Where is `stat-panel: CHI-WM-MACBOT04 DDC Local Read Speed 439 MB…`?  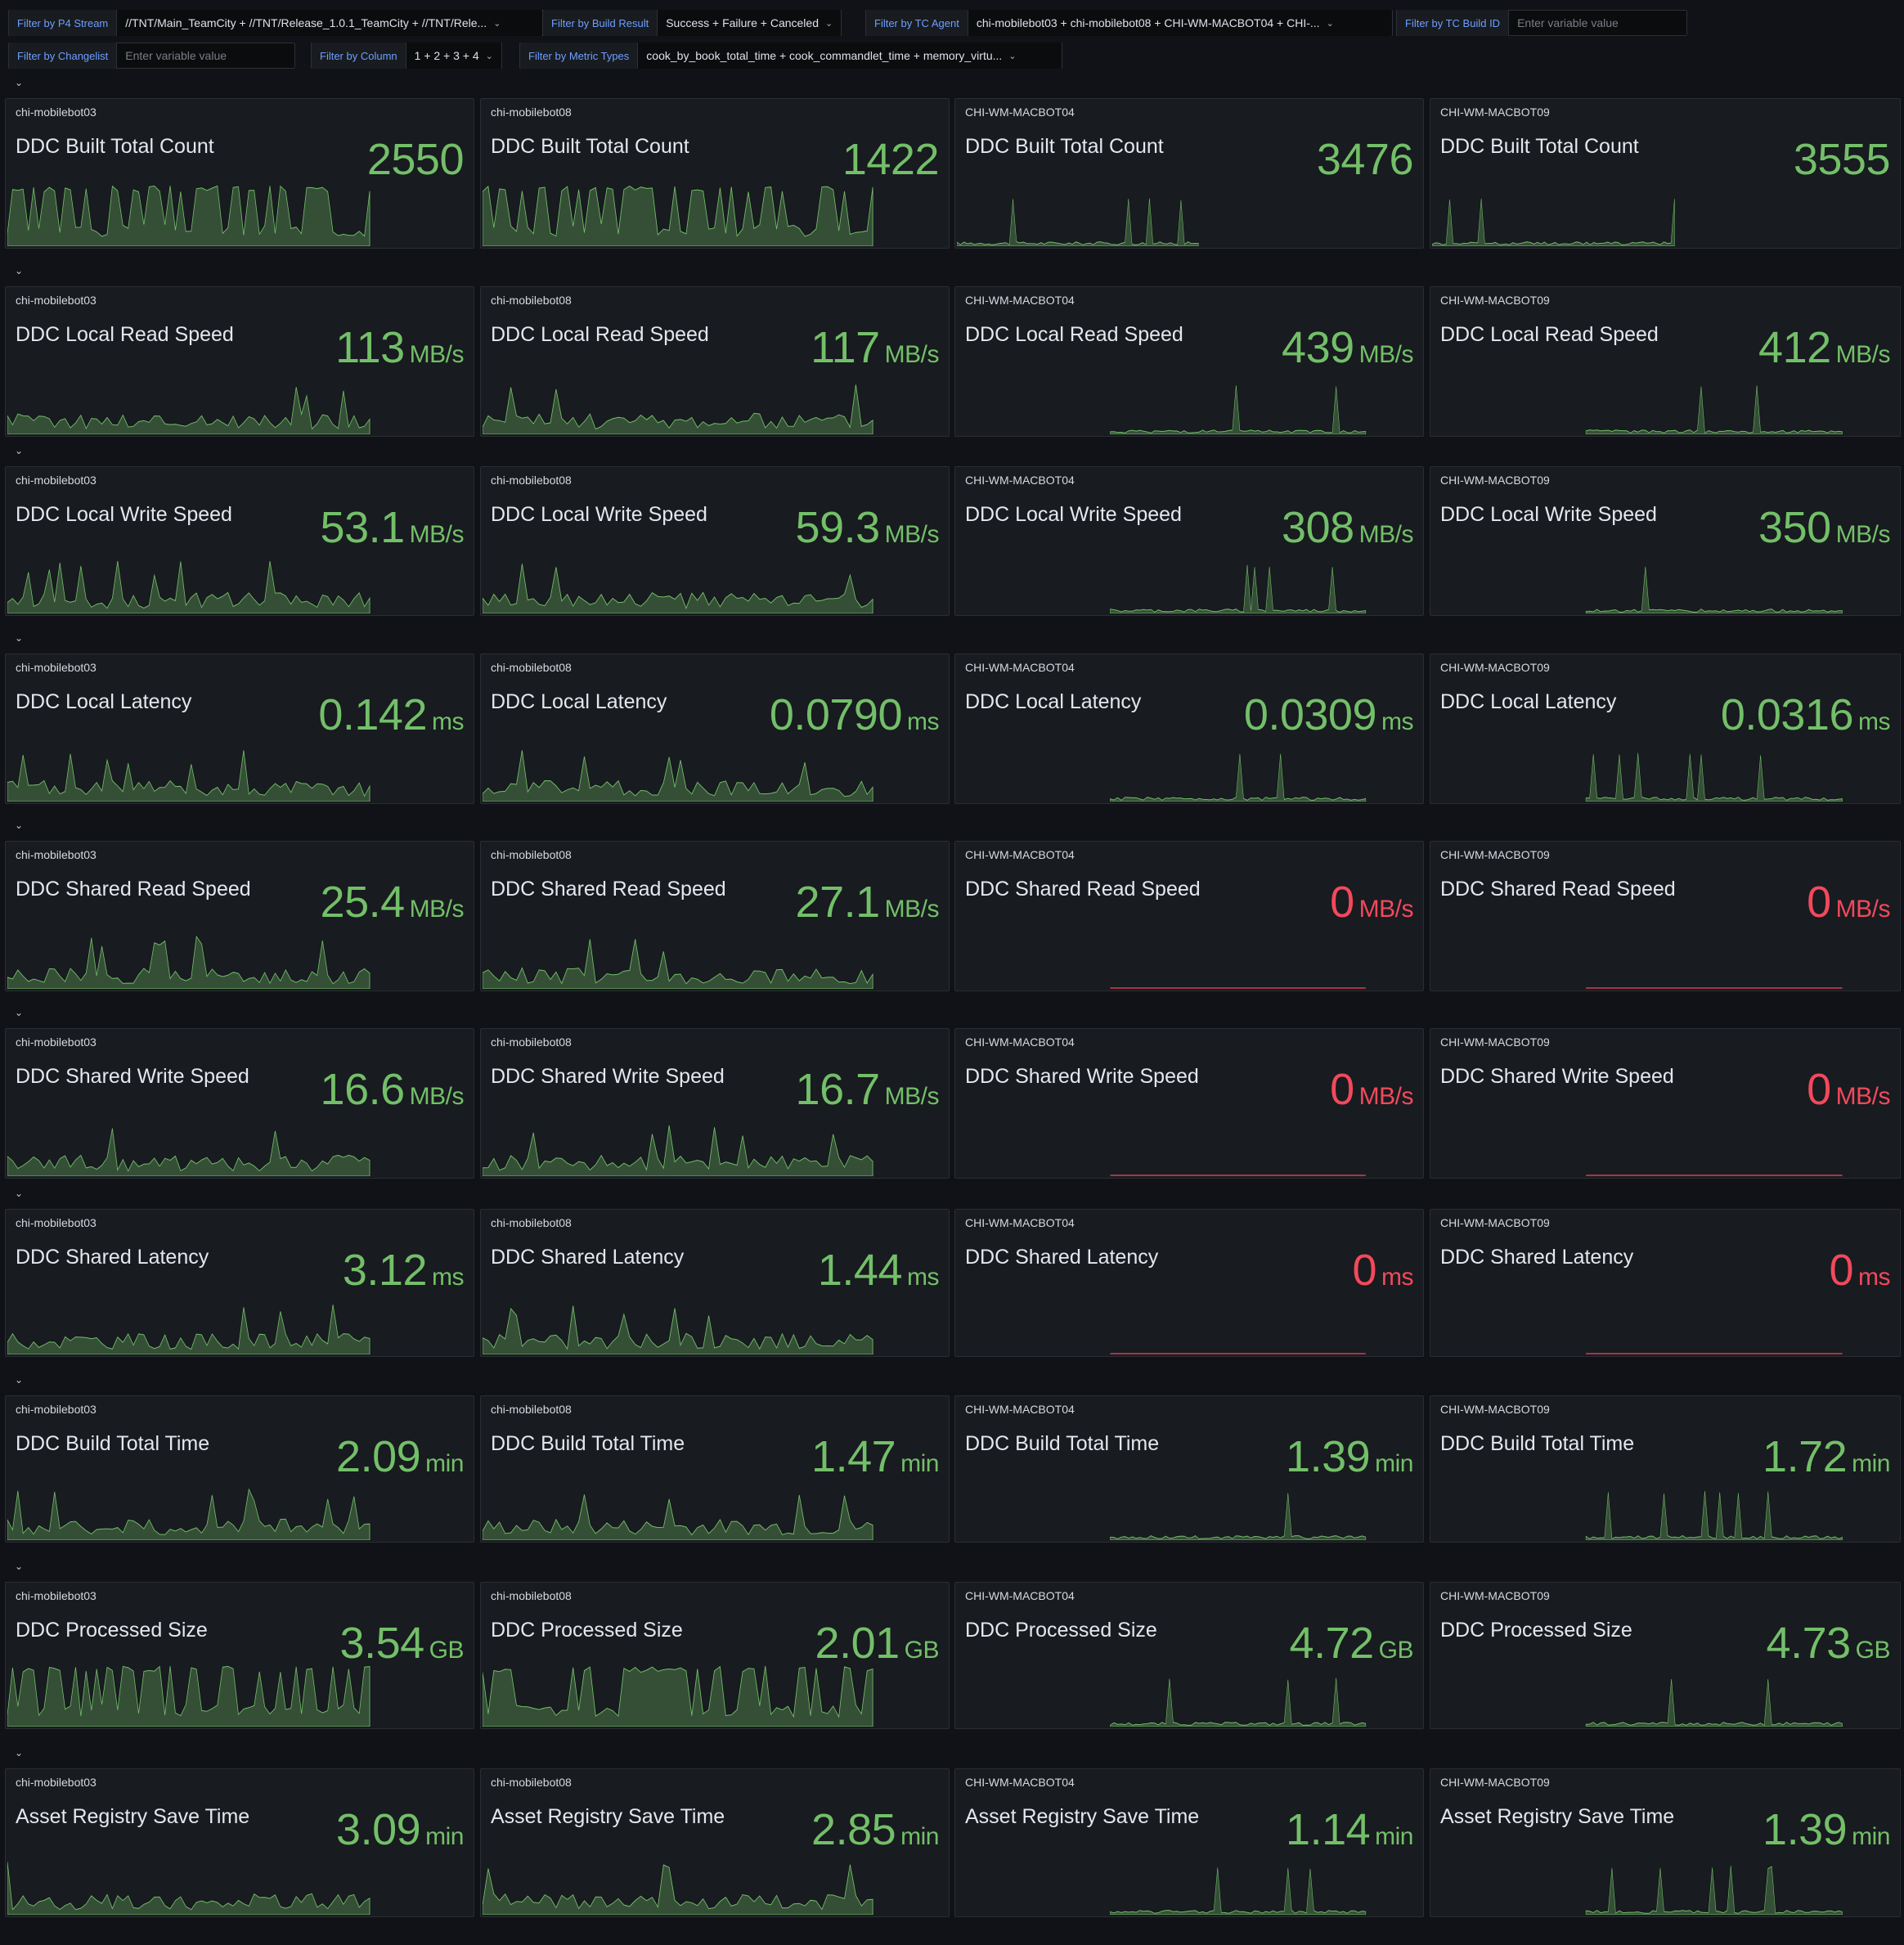
stat-panel: CHI-WM-MACBOT04 DDC Local Read Speed 439 MB… is located at coordinates (1189, 362).